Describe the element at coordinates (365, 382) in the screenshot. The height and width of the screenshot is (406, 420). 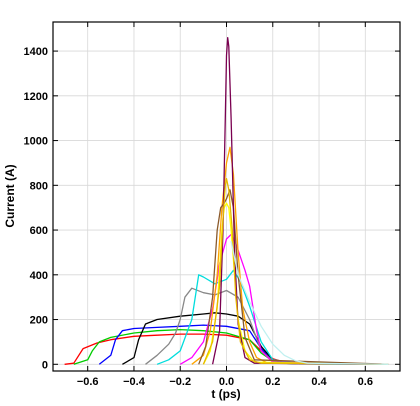
I see `x-tick-label: 0.6` at that location.